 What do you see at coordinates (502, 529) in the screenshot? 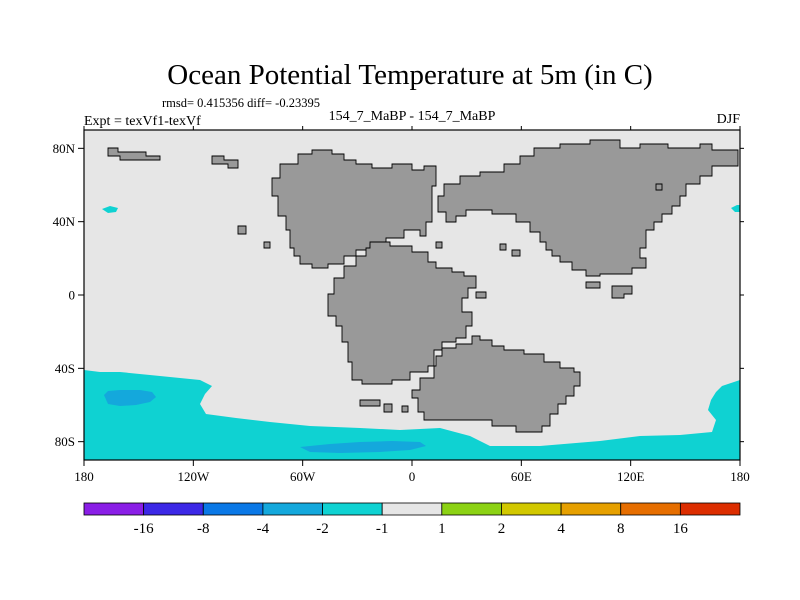
I see `colorbar-label-6: 2` at bounding box center [502, 529].